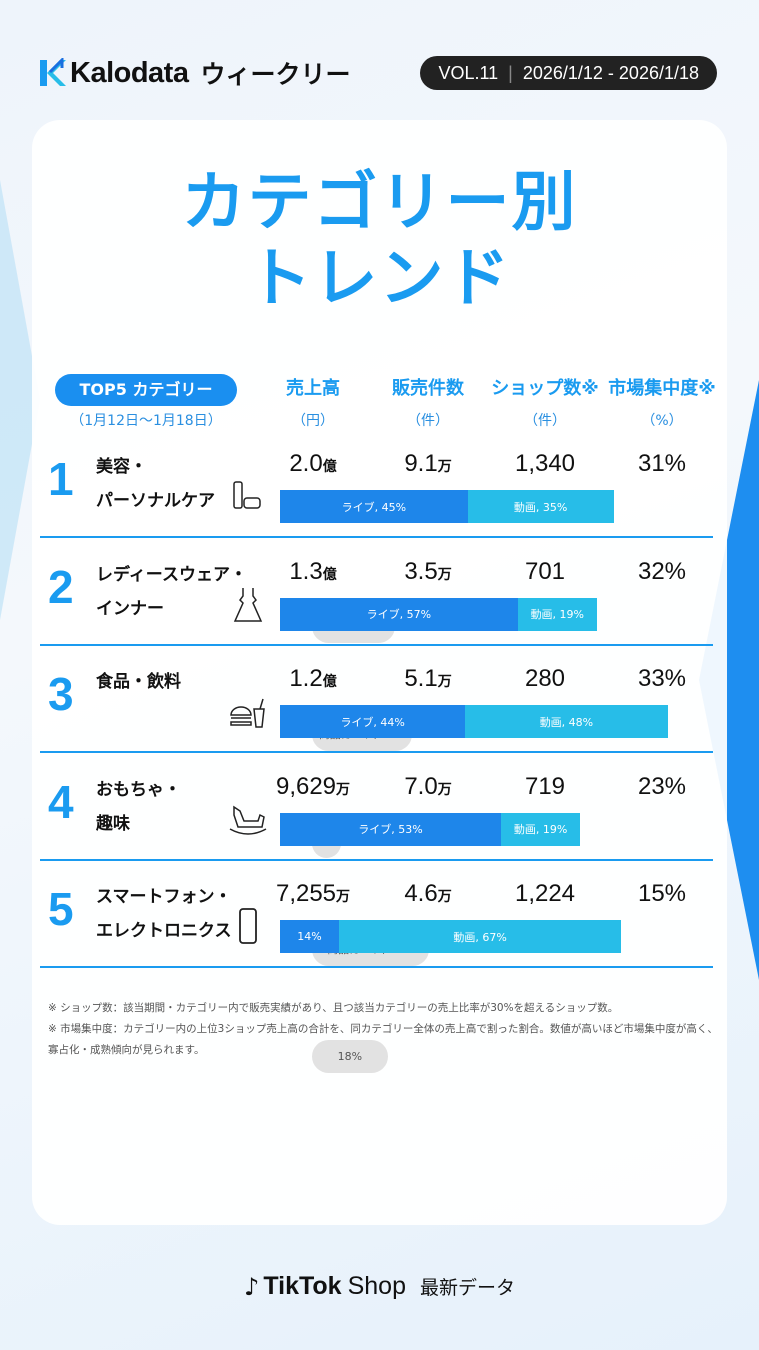 The width and height of the screenshot is (759, 1350). Describe the element at coordinates (252, 1286) in the screenshot. I see `tiktok-logo-icon: ♪` at that location.